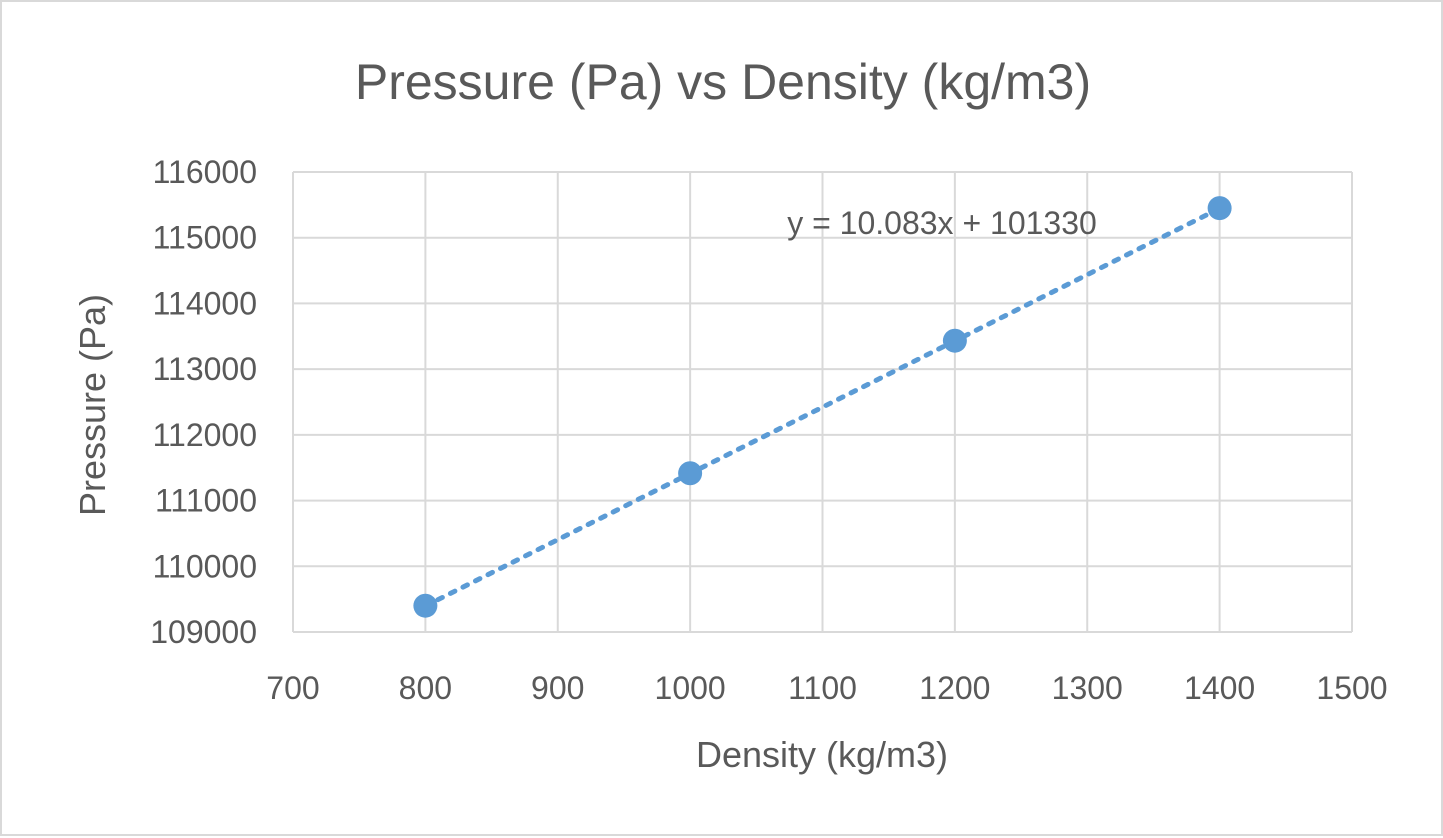 The width and height of the screenshot is (1443, 838). Describe the element at coordinates (690, 688) in the screenshot. I see `x-tick-label: 1000` at that location.